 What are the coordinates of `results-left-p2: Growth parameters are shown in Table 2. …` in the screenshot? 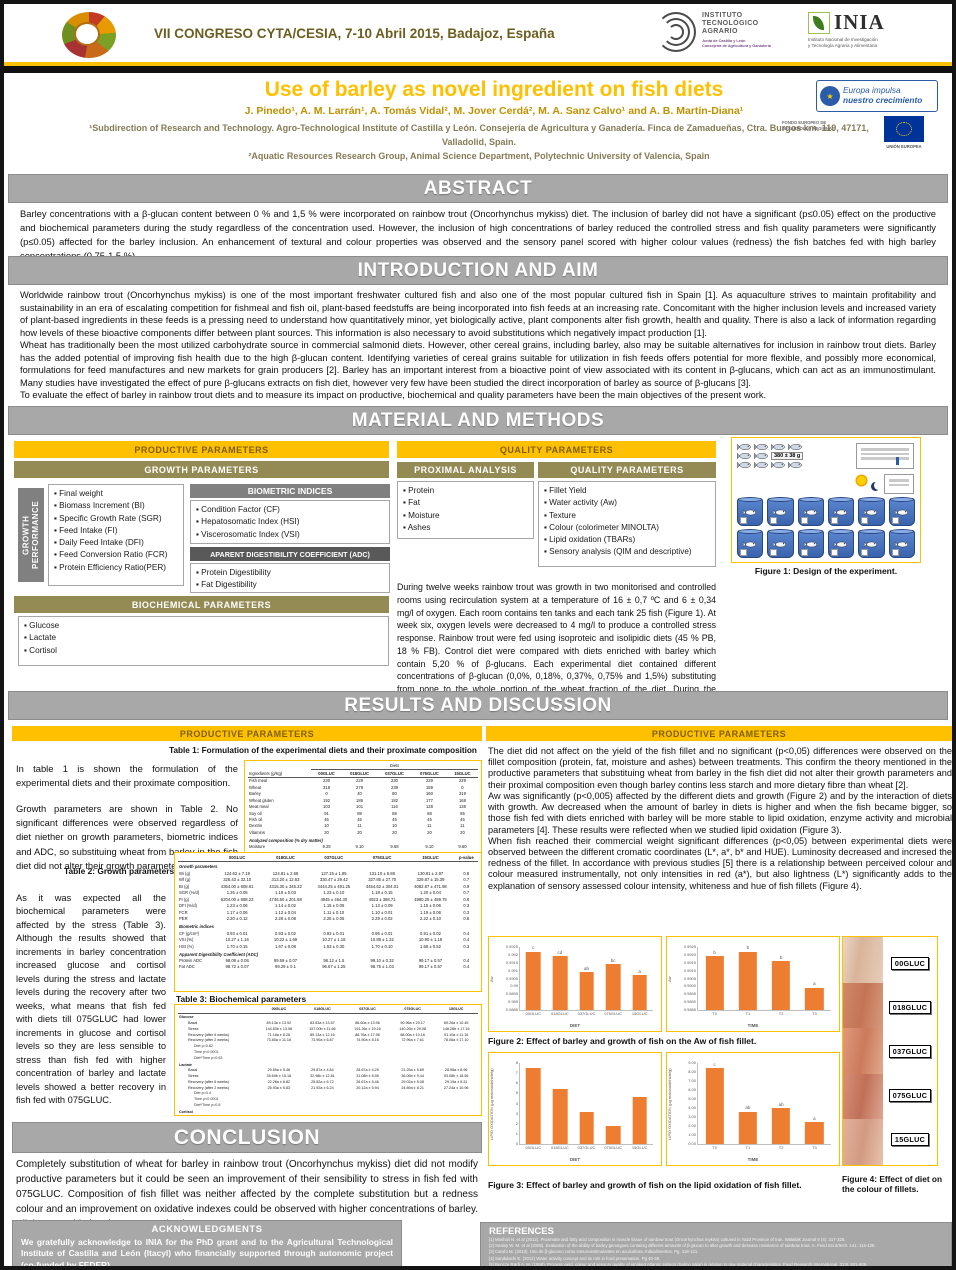 It's located at (127, 837).